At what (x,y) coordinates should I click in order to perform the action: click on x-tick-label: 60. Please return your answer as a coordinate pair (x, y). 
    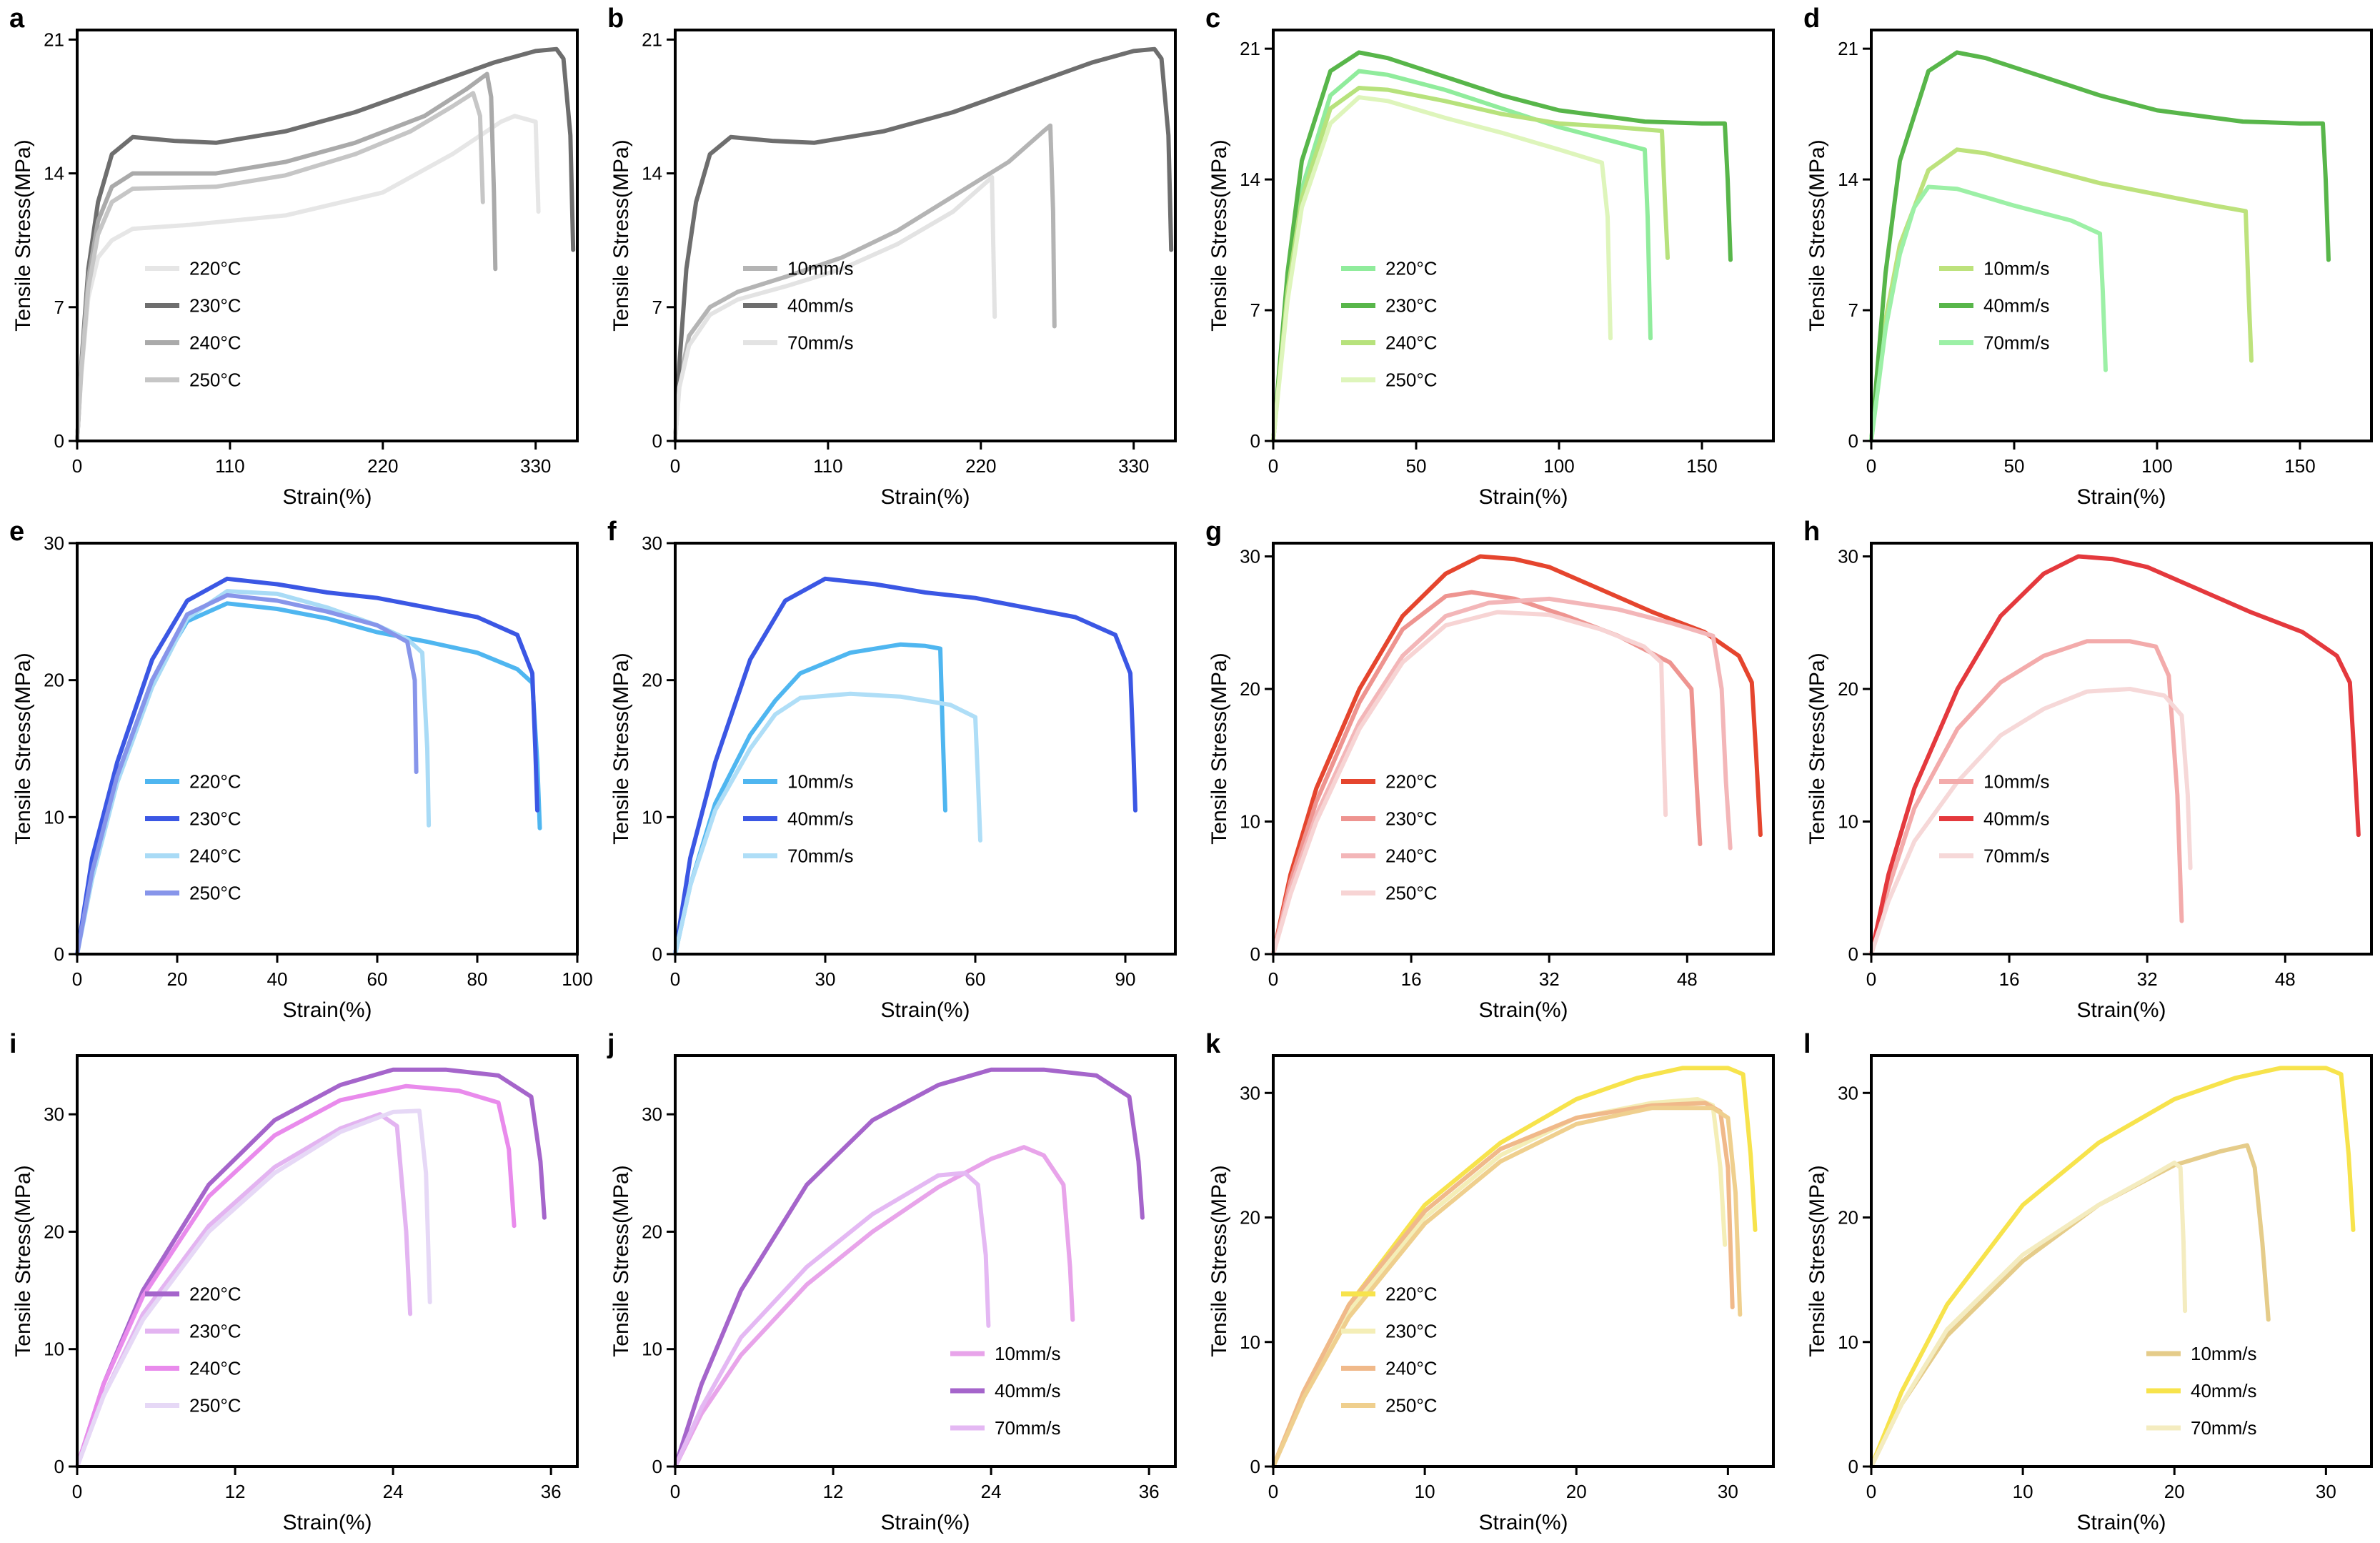
    Looking at the image, I should click on (975, 979).